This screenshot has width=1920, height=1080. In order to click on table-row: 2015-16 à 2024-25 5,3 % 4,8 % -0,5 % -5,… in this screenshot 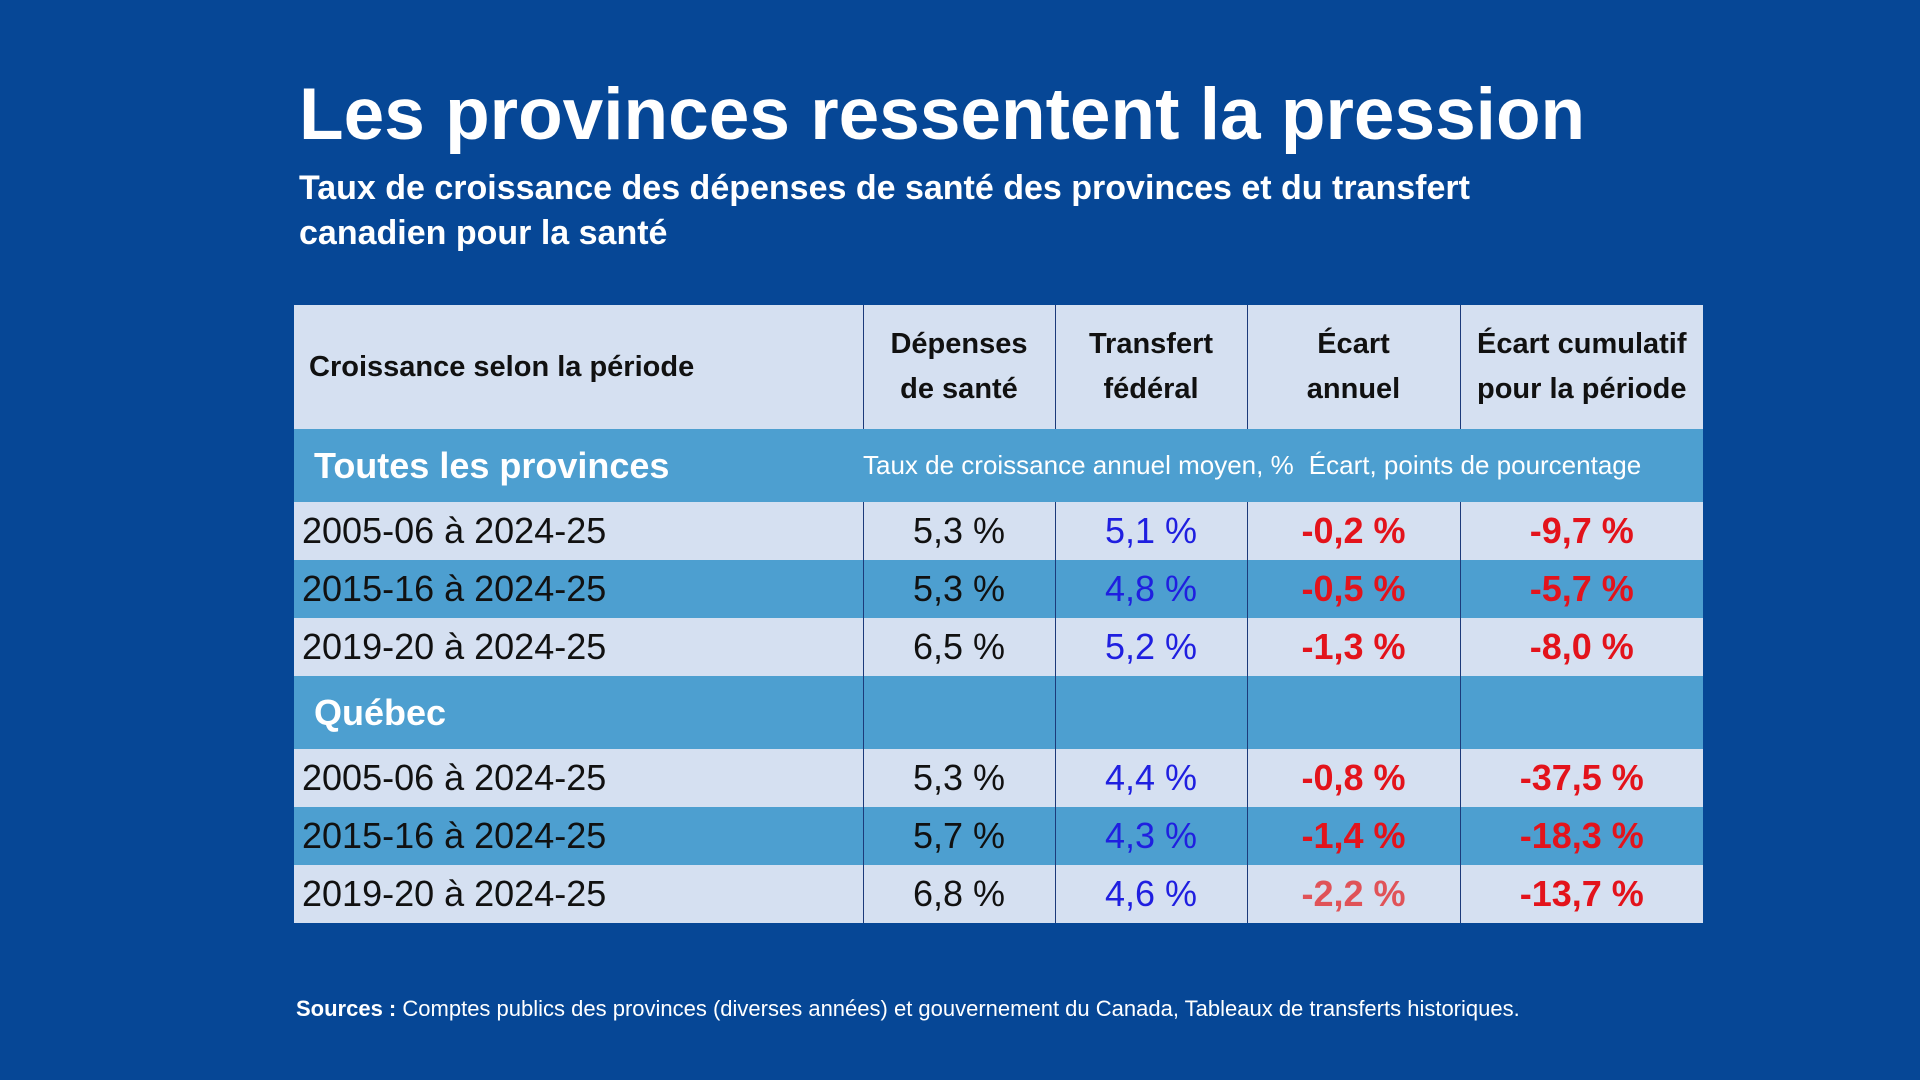, I will do `click(998, 589)`.